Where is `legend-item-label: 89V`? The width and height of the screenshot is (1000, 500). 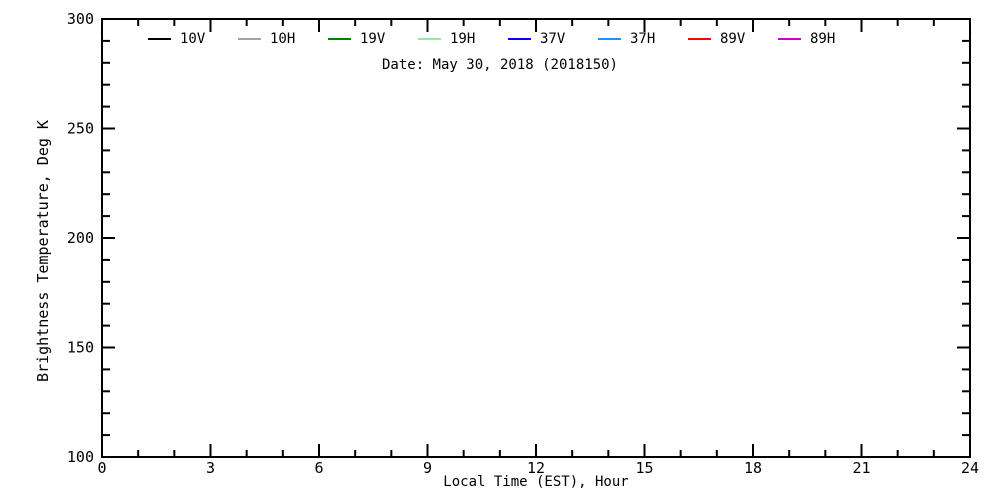
legend-item-label: 89V is located at coordinates (733, 39).